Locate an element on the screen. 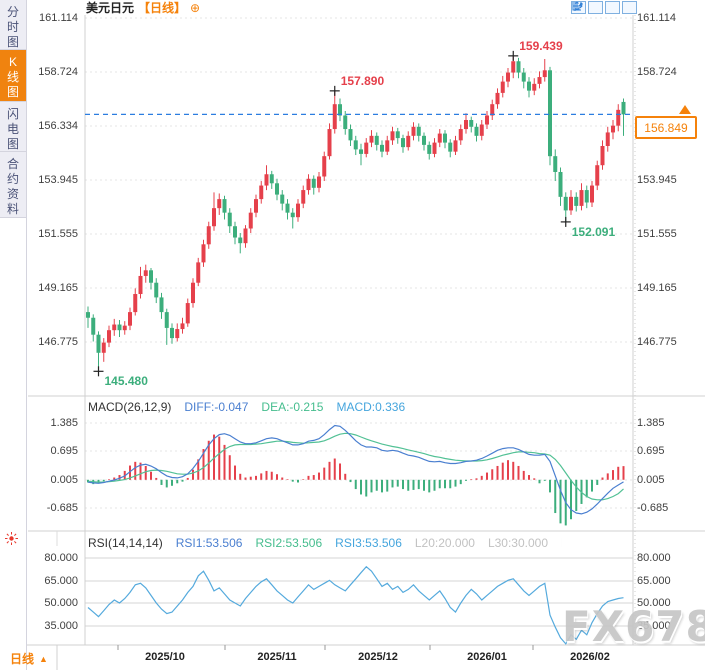 The width and height of the screenshot is (705, 670). watermark: FX678 is located at coordinates (633, 626).